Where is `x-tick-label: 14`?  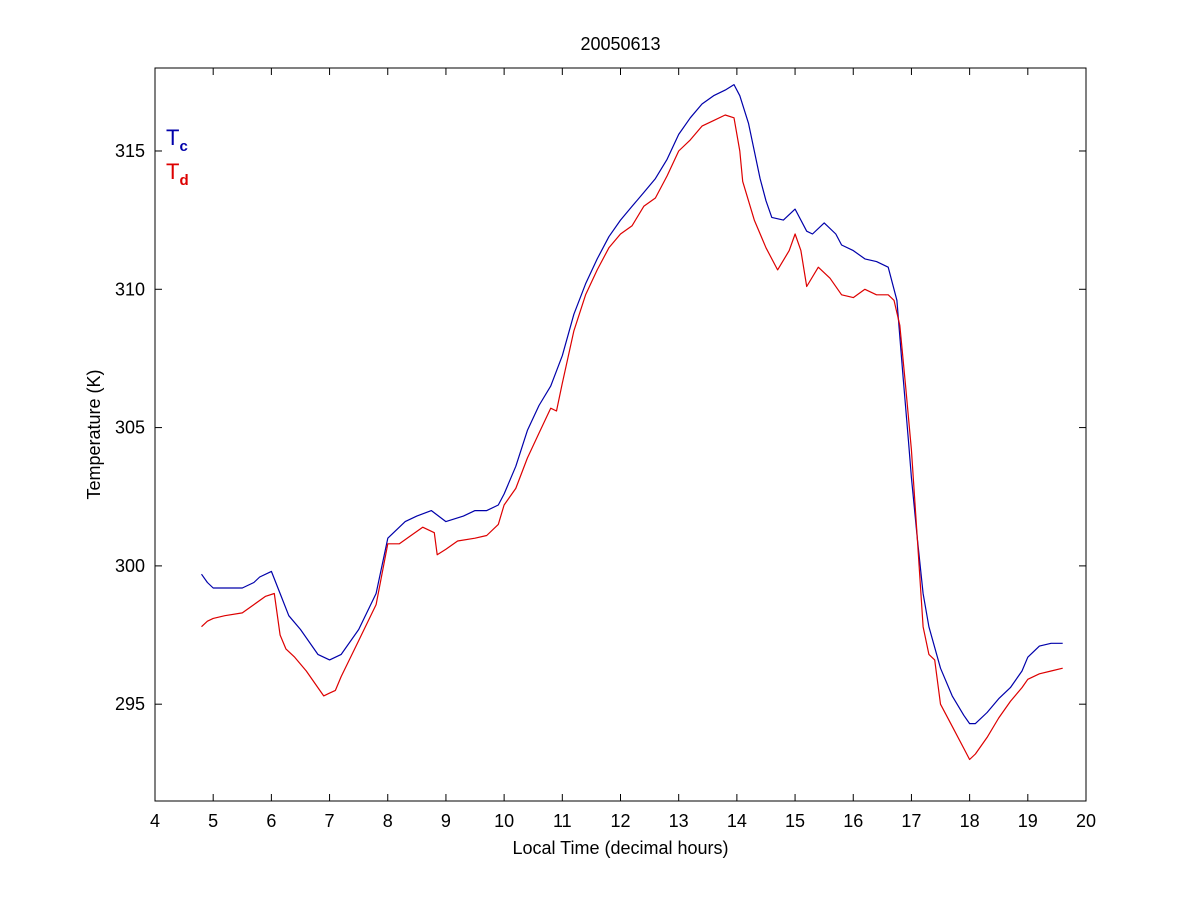 x-tick-label: 14 is located at coordinates (737, 821).